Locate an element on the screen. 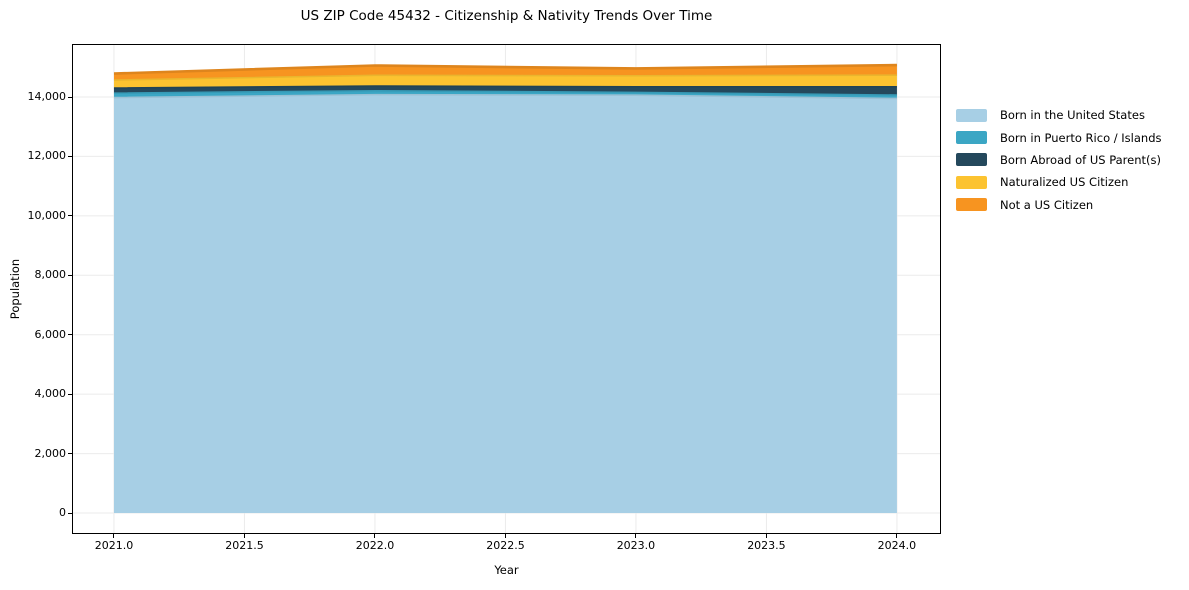 This screenshot has height=590, width=1189. legend-item: Born in the United States is located at coordinates (1059, 115).